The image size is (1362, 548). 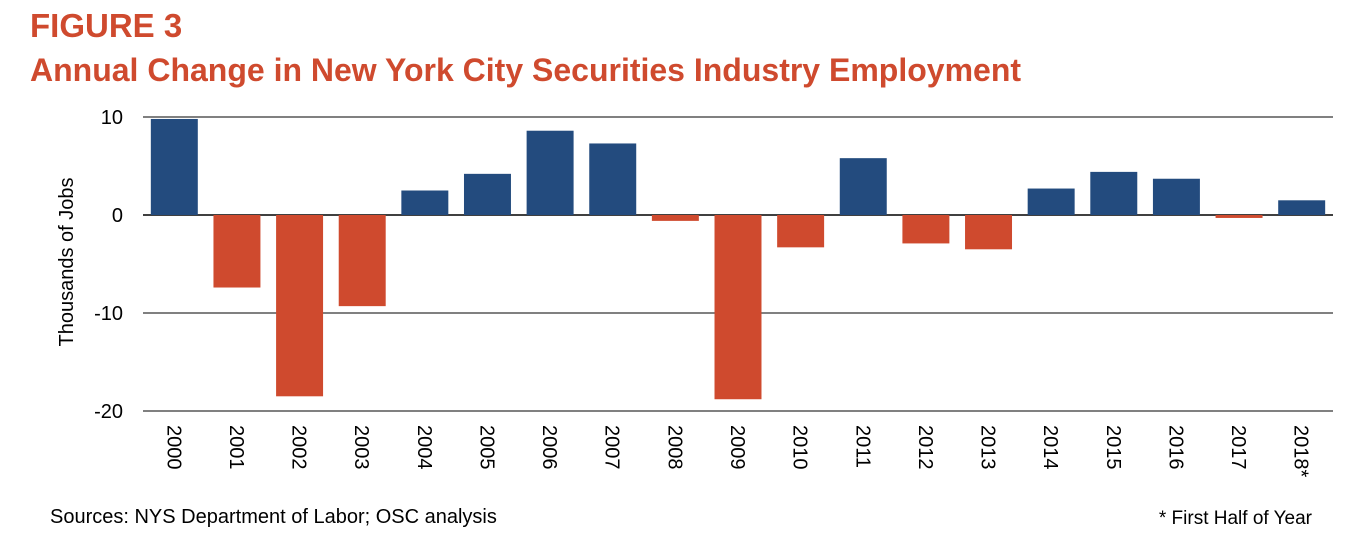 What do you see at coordinates (1176, 196) in the screenshot?
I see `bar-2016` at bounding box center [1176, 196].